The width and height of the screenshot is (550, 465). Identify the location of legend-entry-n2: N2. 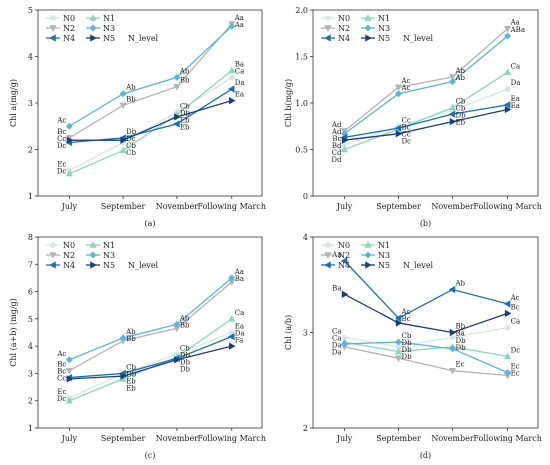
(60, 255).